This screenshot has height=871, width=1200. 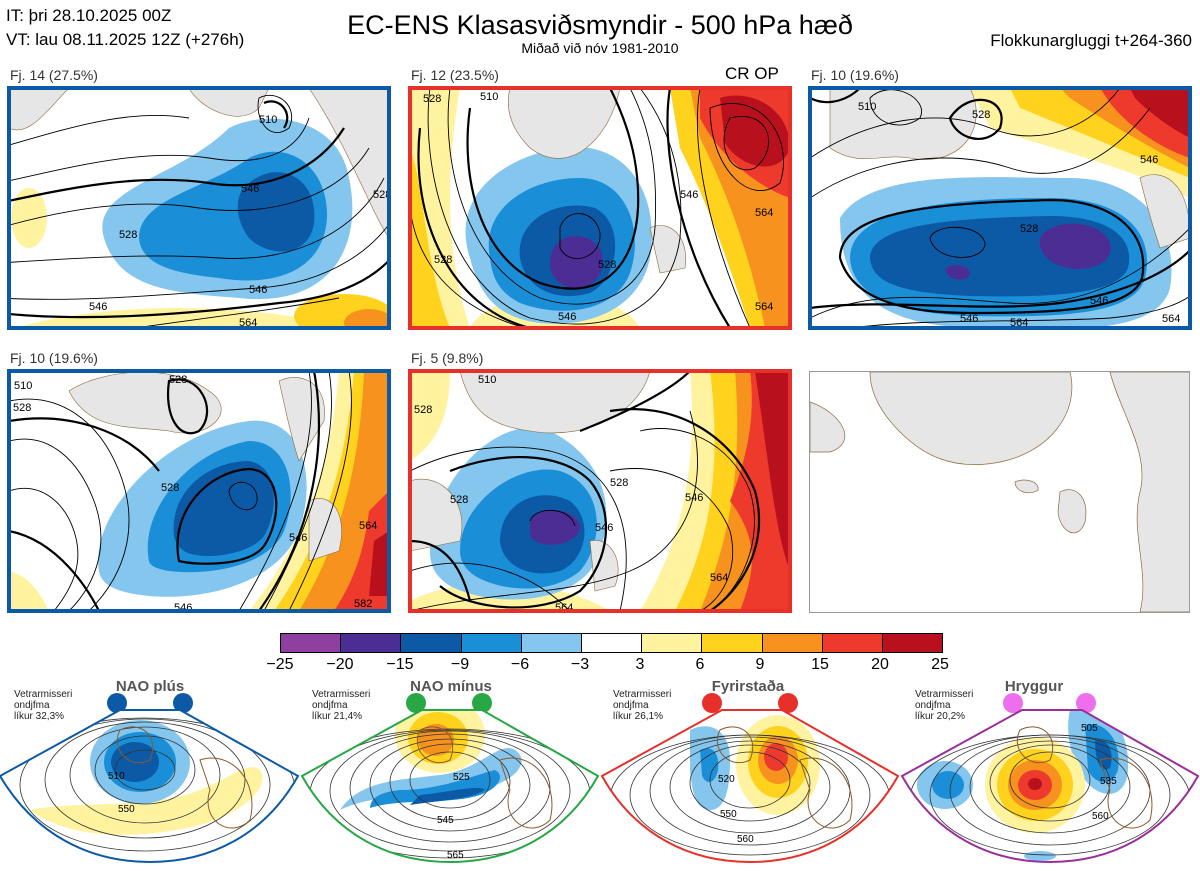 I want to click on cluster-map-3: 510 528 528 546 546 564 546 564, so click(x=1000, y=208).